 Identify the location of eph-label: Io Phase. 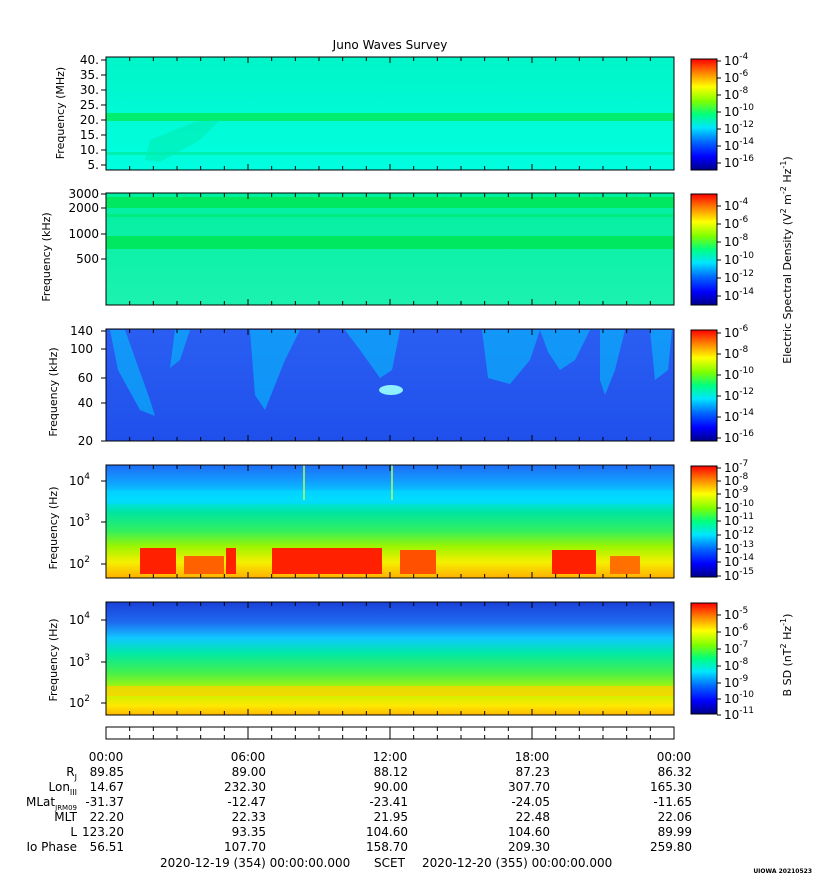
(51, 847).